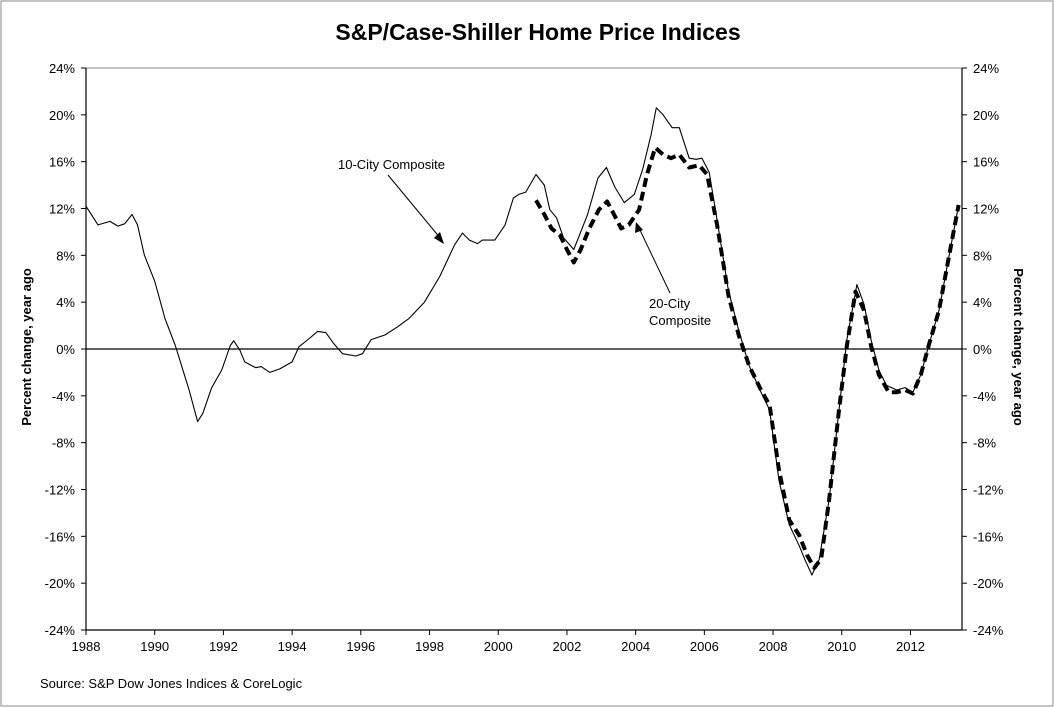  Describe the element at coordinates (223, 646) in the screenshot. I see `x-tick-label: 1992` at that location.